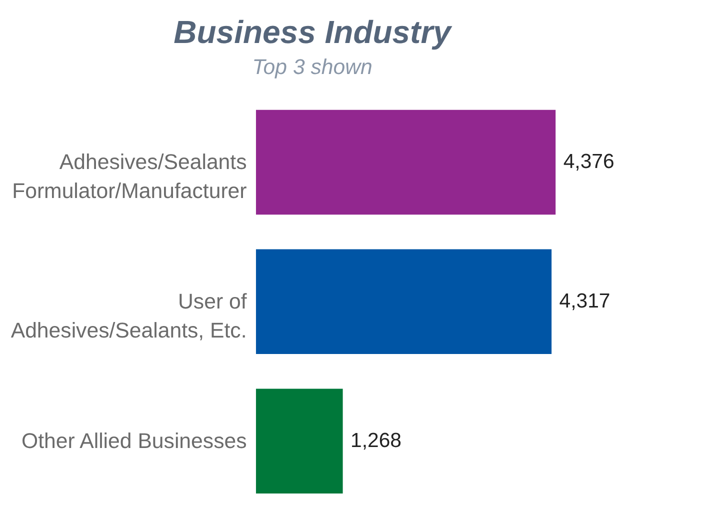 The image size is (702, 514). What do you see at coordinates (134, 440) in the screenshot?
I see `y-tick-label: Other Allied Businesses` at bounding box center [134, 440].